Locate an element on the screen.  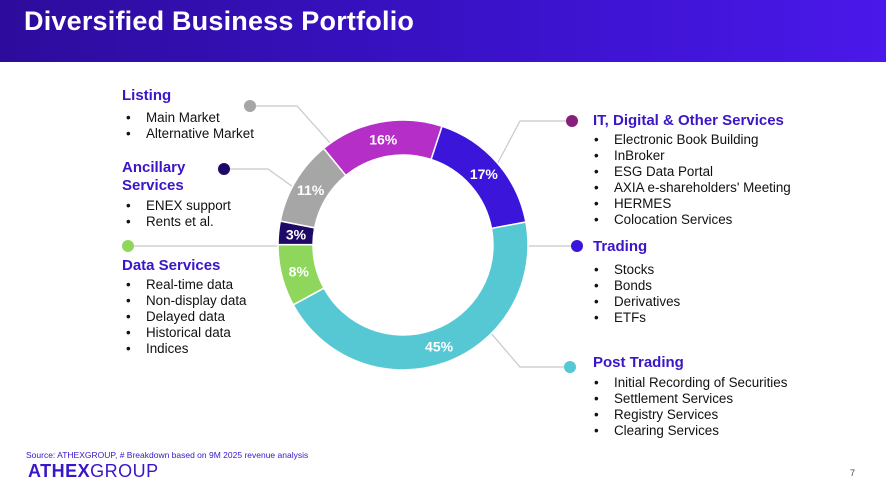
list-item: ENEX support is located at coordinates (176, 206).